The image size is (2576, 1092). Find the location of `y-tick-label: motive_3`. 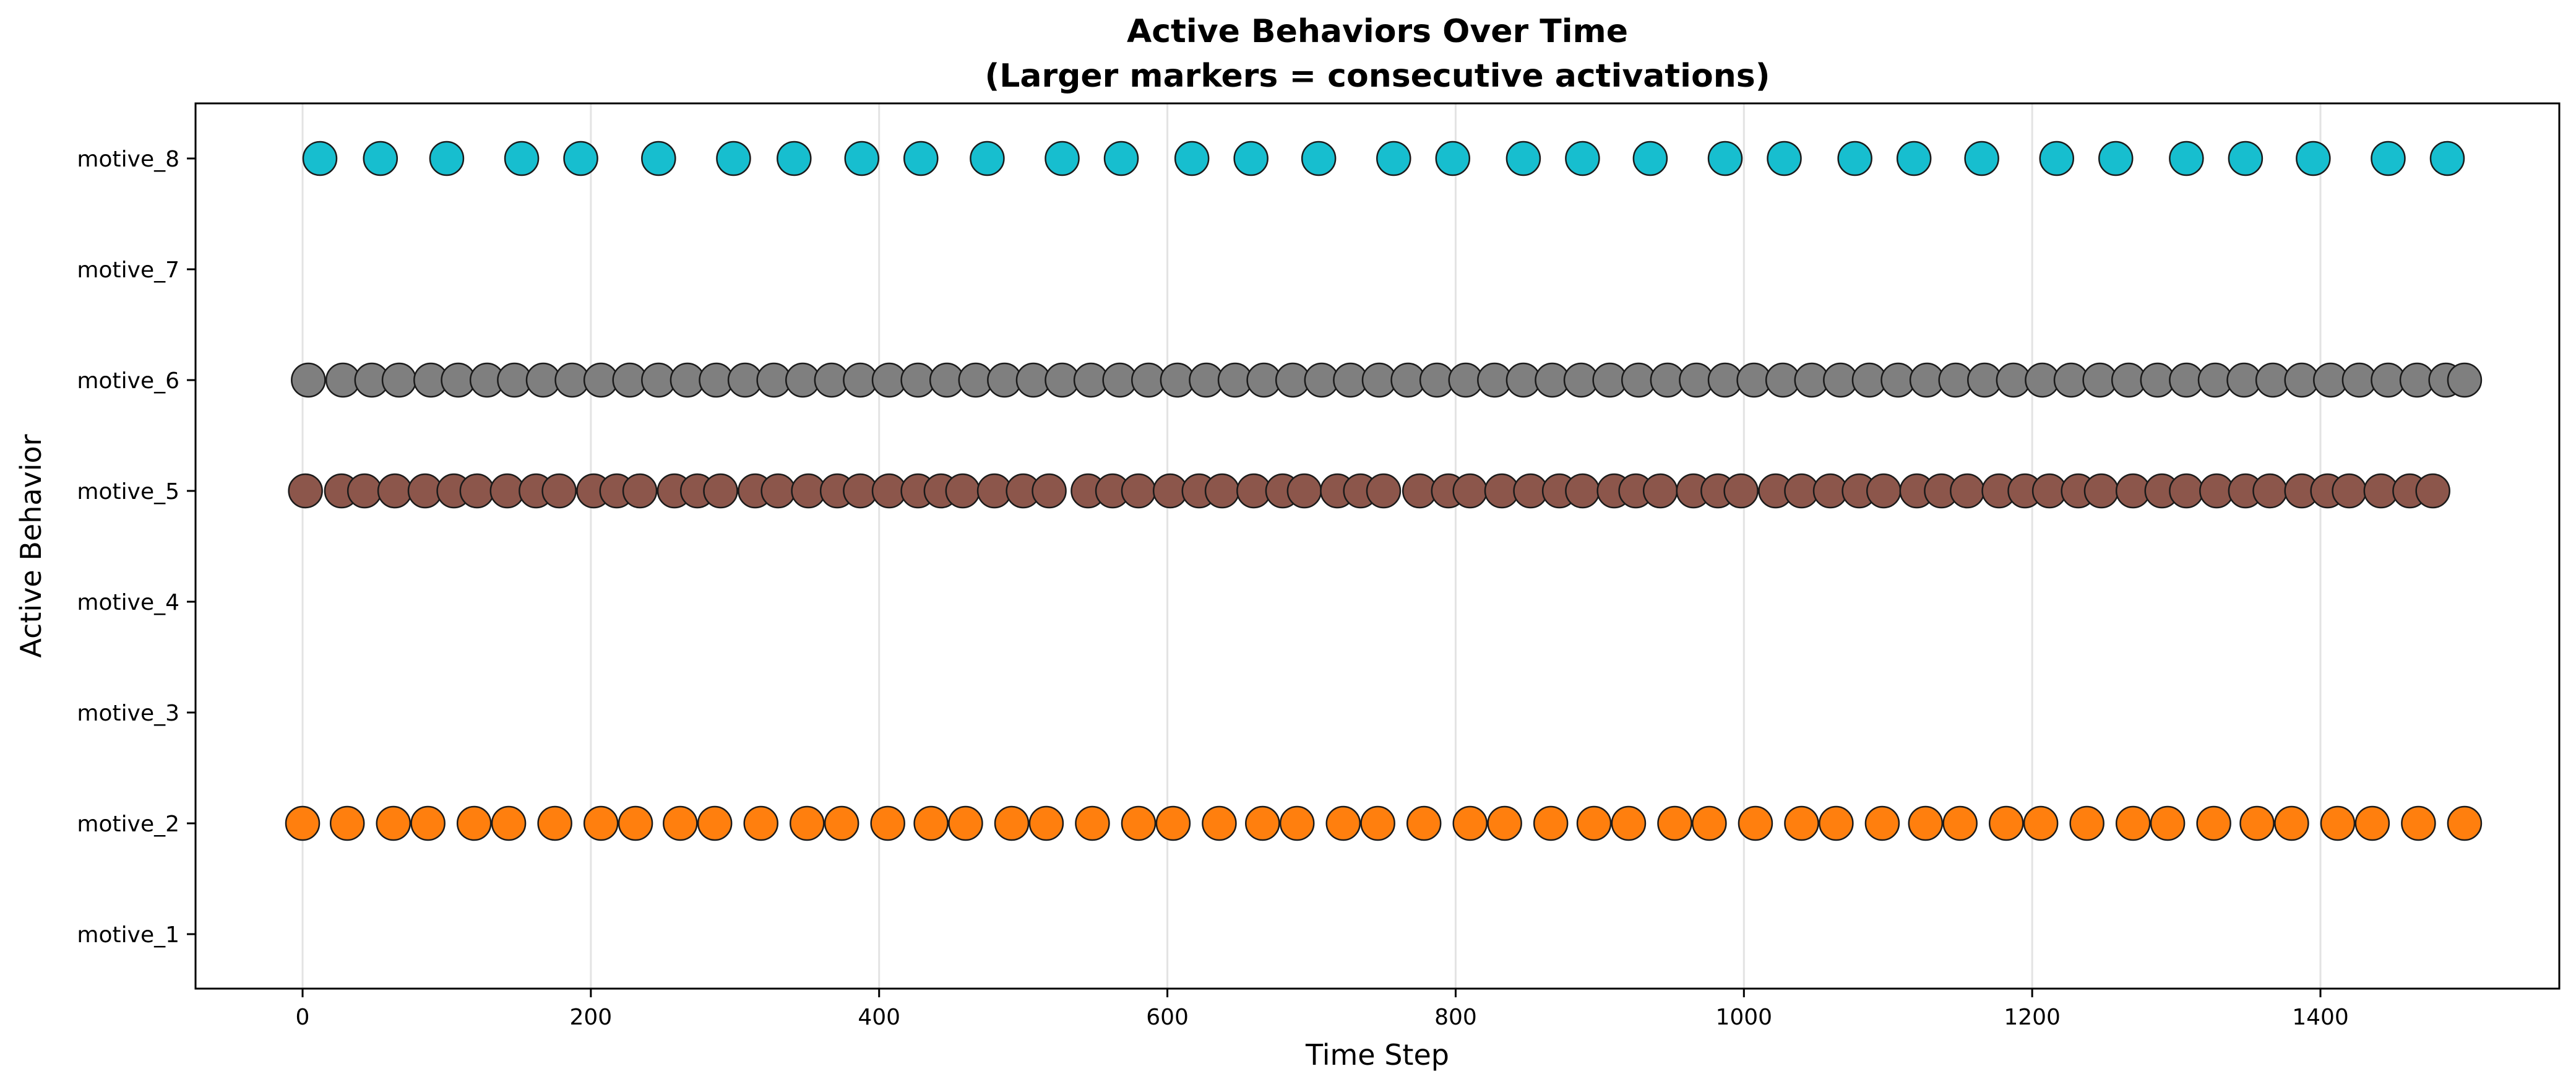

y-tick-label: motive_3 is located at coordinates (128, 713).